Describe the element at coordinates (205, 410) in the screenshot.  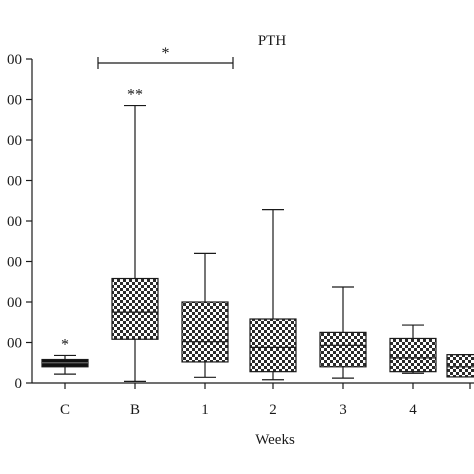
I see `x-tick-label: 1` at that location.